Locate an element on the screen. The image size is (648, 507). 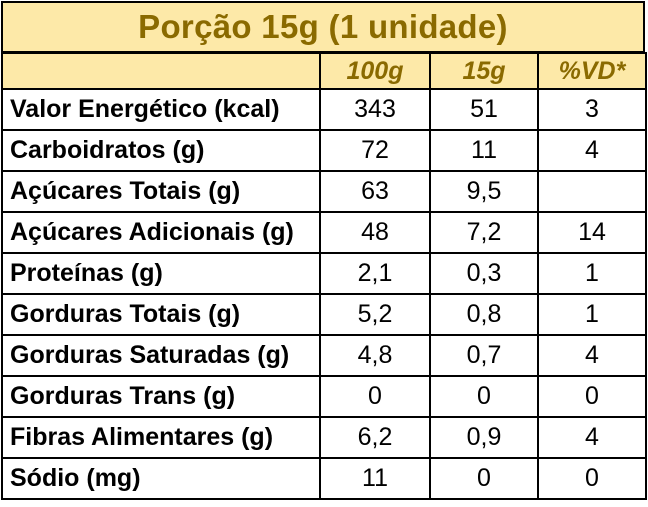
table-row: Proteínas (g) 2,1 0,3 1 is located at coordinates (324, 273).